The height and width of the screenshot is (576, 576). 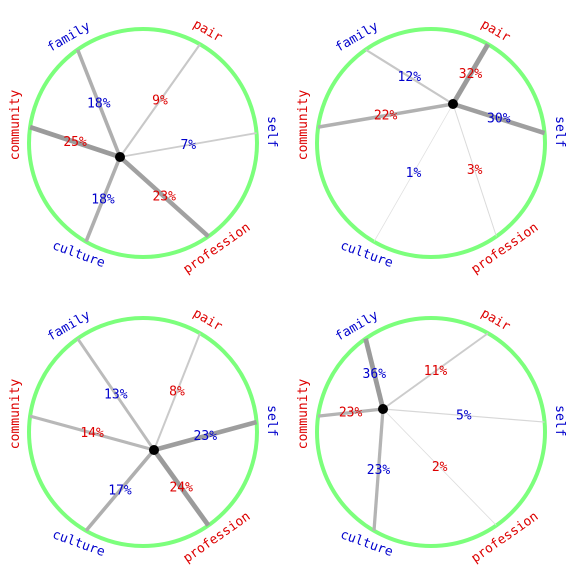 I want to click on value-label-culture: 1%, so click(x=414, y=173).